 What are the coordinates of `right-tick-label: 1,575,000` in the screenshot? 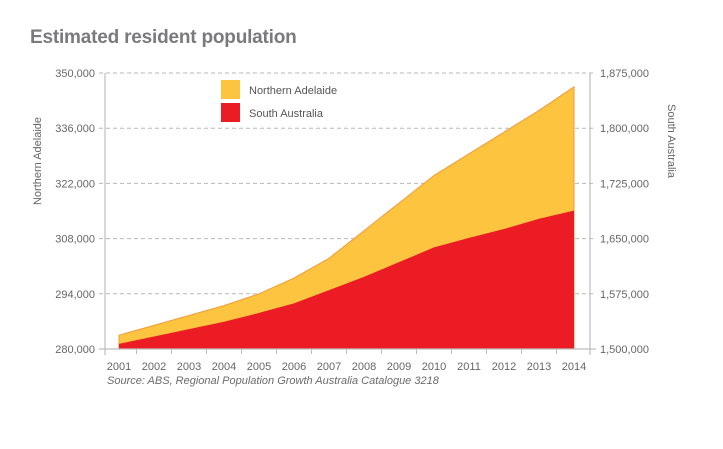 It's located at (624, 295).